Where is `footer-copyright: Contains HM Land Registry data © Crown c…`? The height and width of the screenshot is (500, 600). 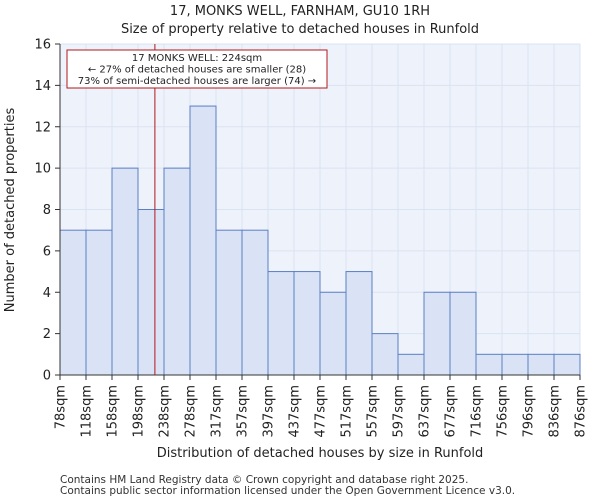 footer-copyright: Contains HM Land Registry data © Crown c… is located at coordinates (264, 480).